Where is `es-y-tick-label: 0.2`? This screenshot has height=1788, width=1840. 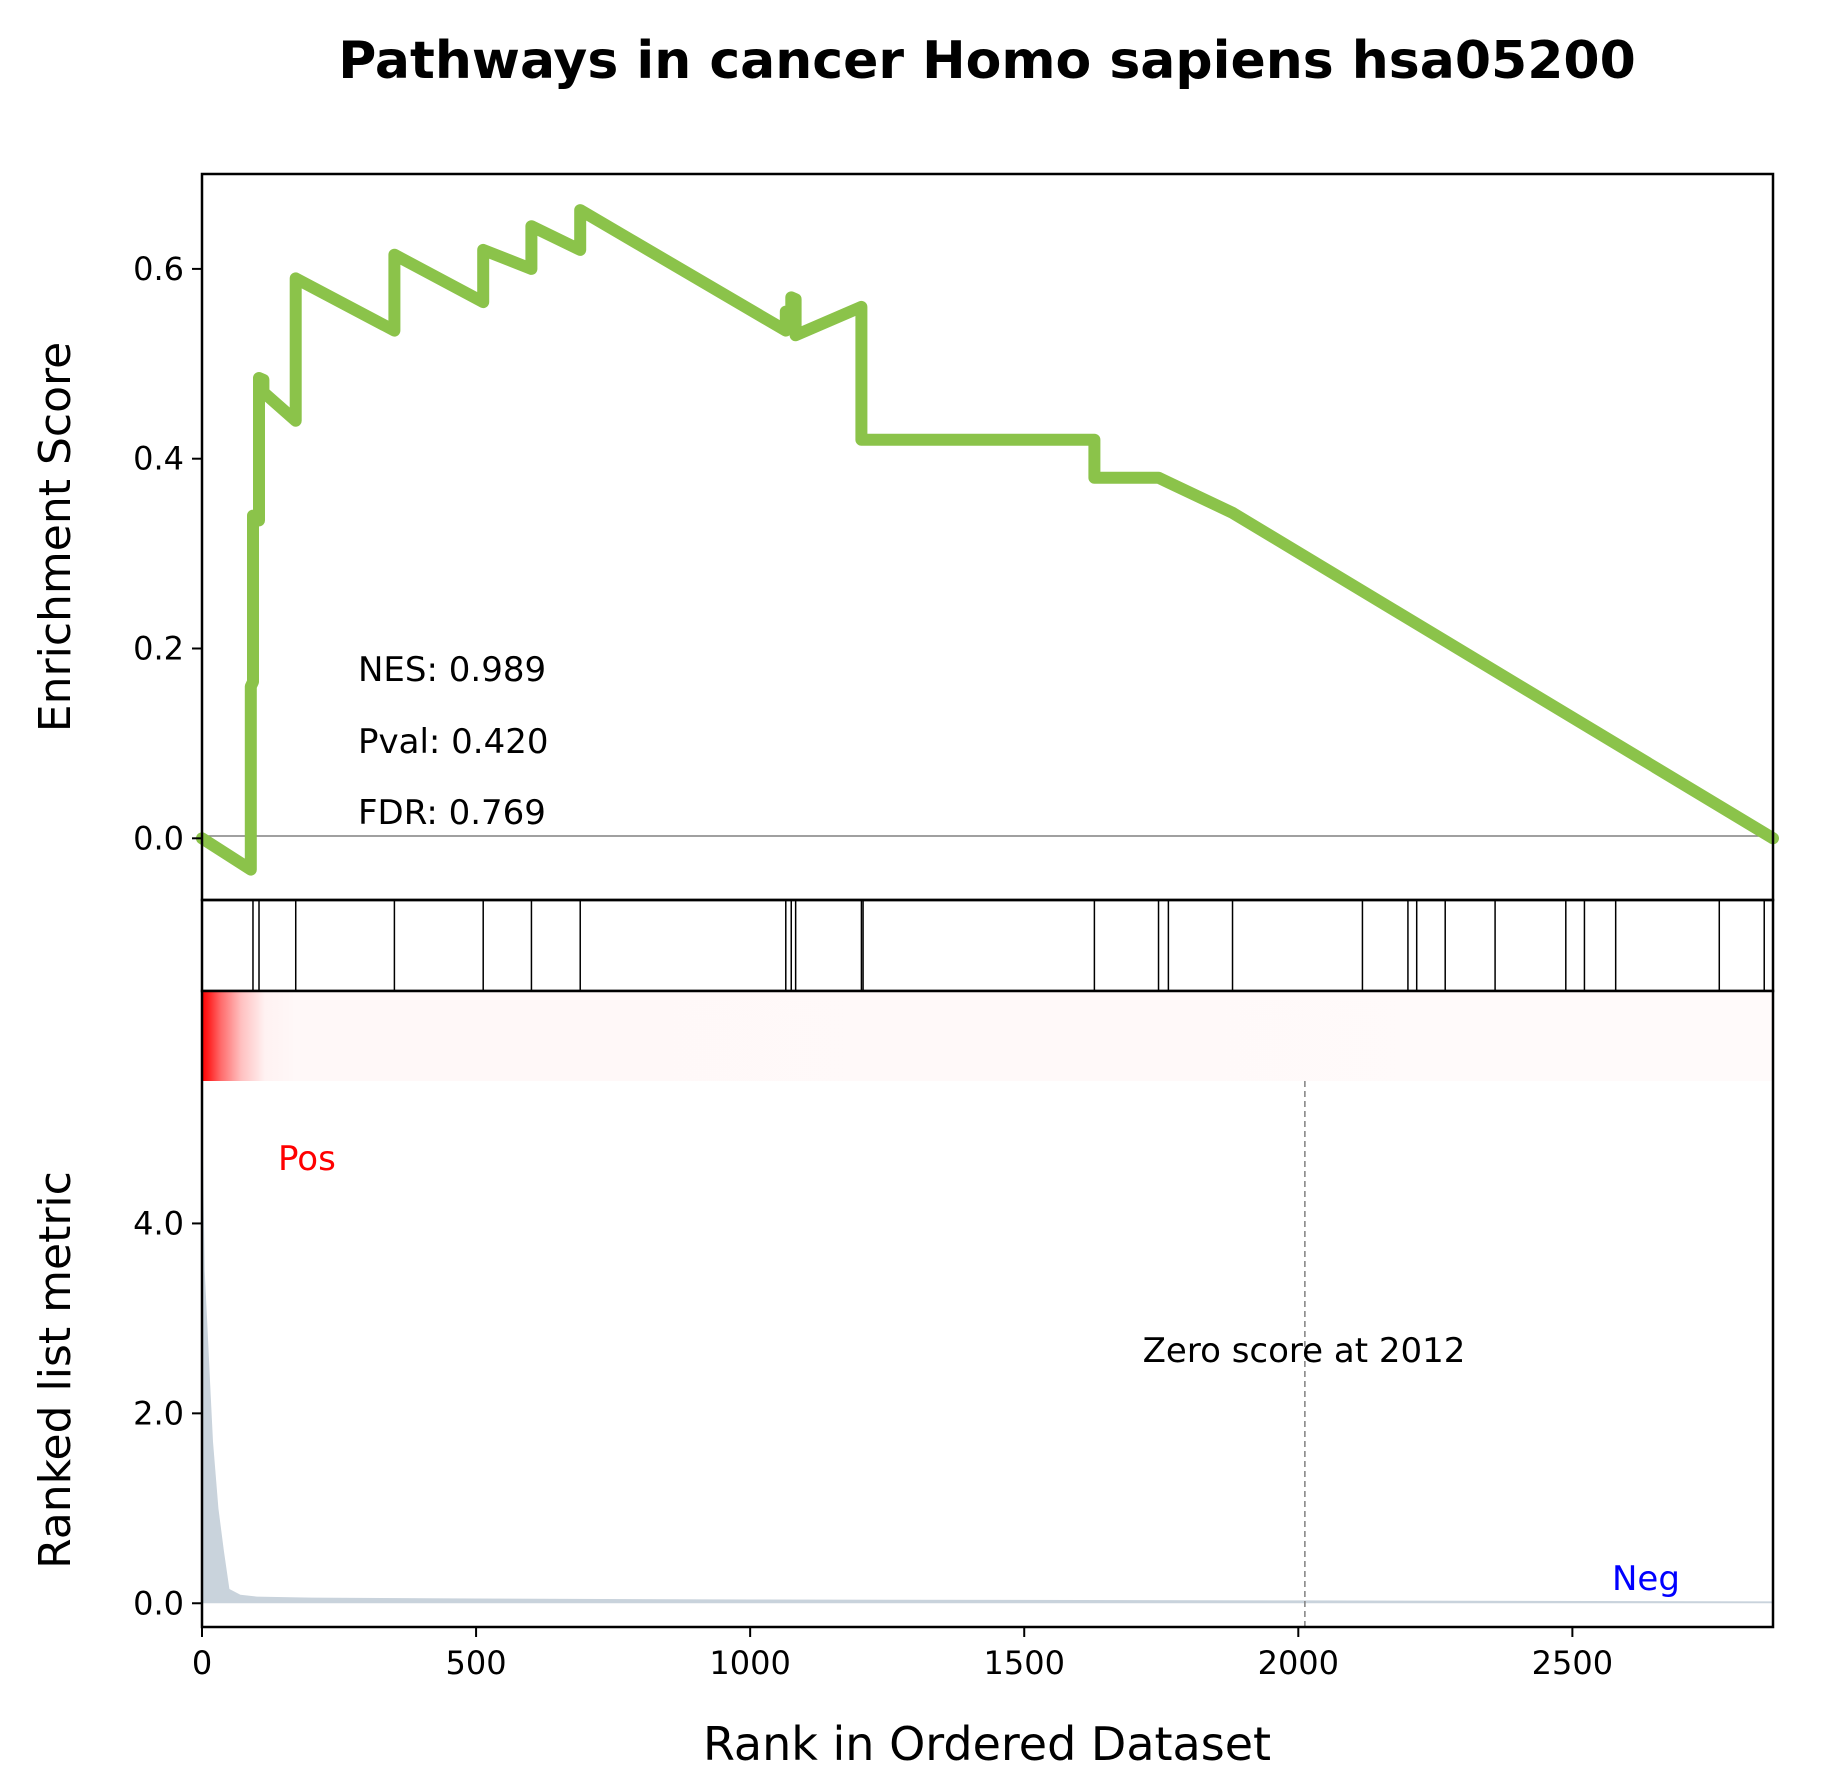
es-y-tick-label: 0.2 is located at coordinates (158, 649).